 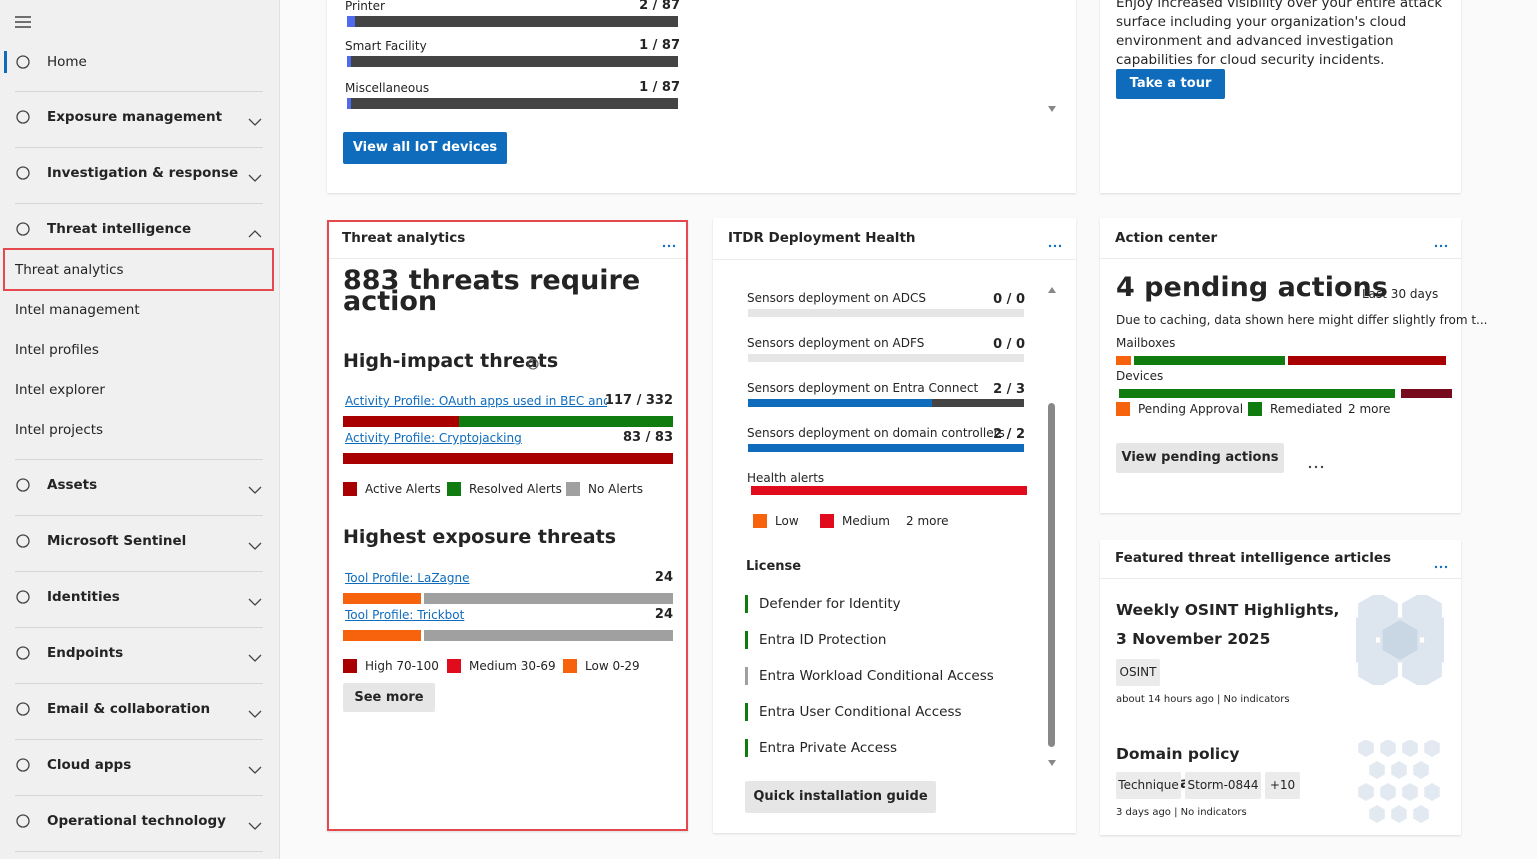 I want to click on nav-item: Intel profiles, so click(x=57, y=350).